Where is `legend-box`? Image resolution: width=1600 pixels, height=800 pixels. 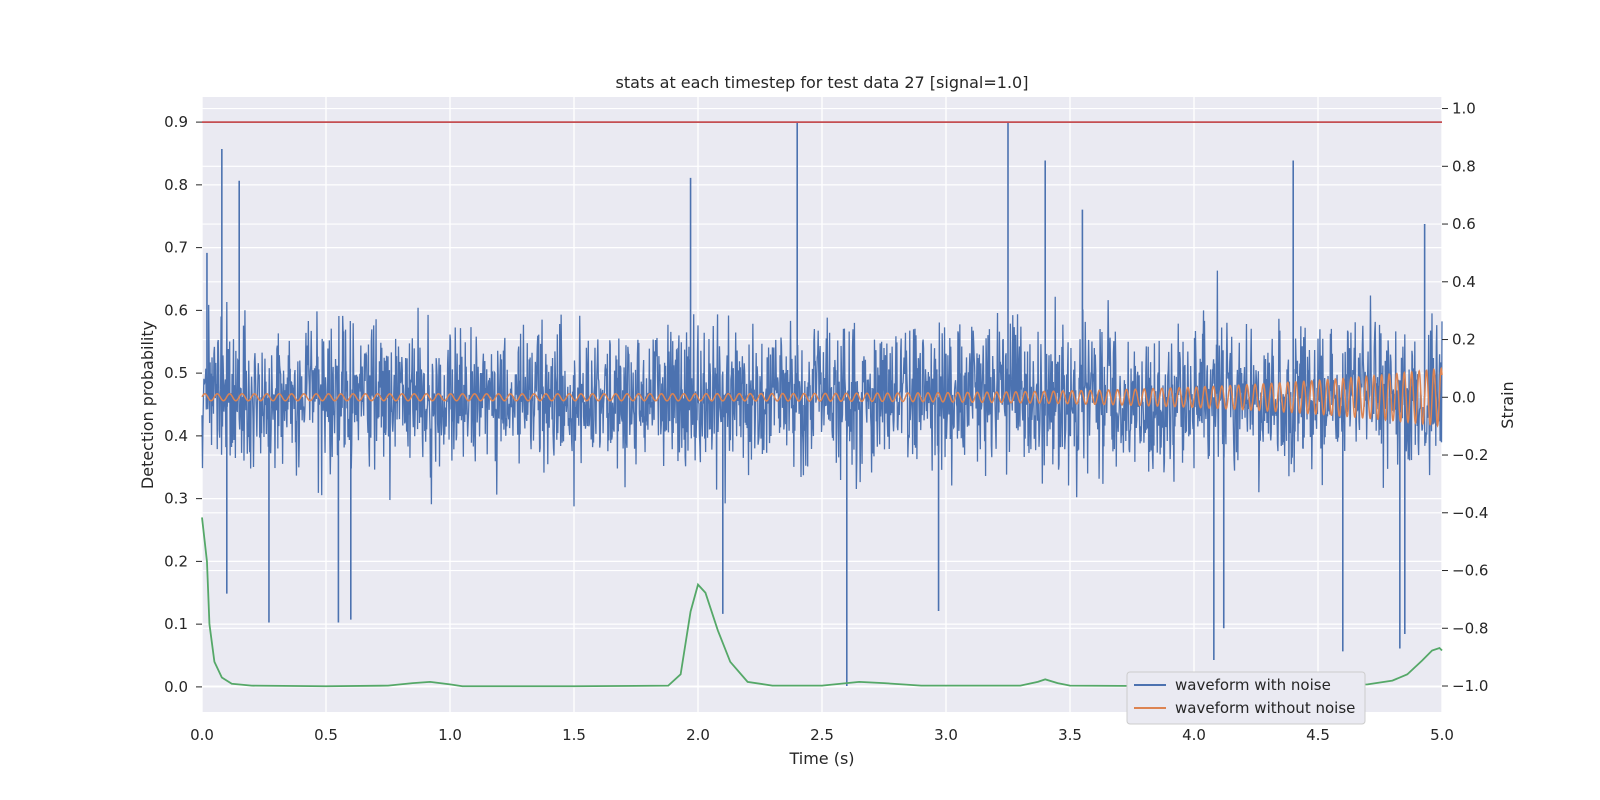
legend-box is located at coordinates (1246, 698).